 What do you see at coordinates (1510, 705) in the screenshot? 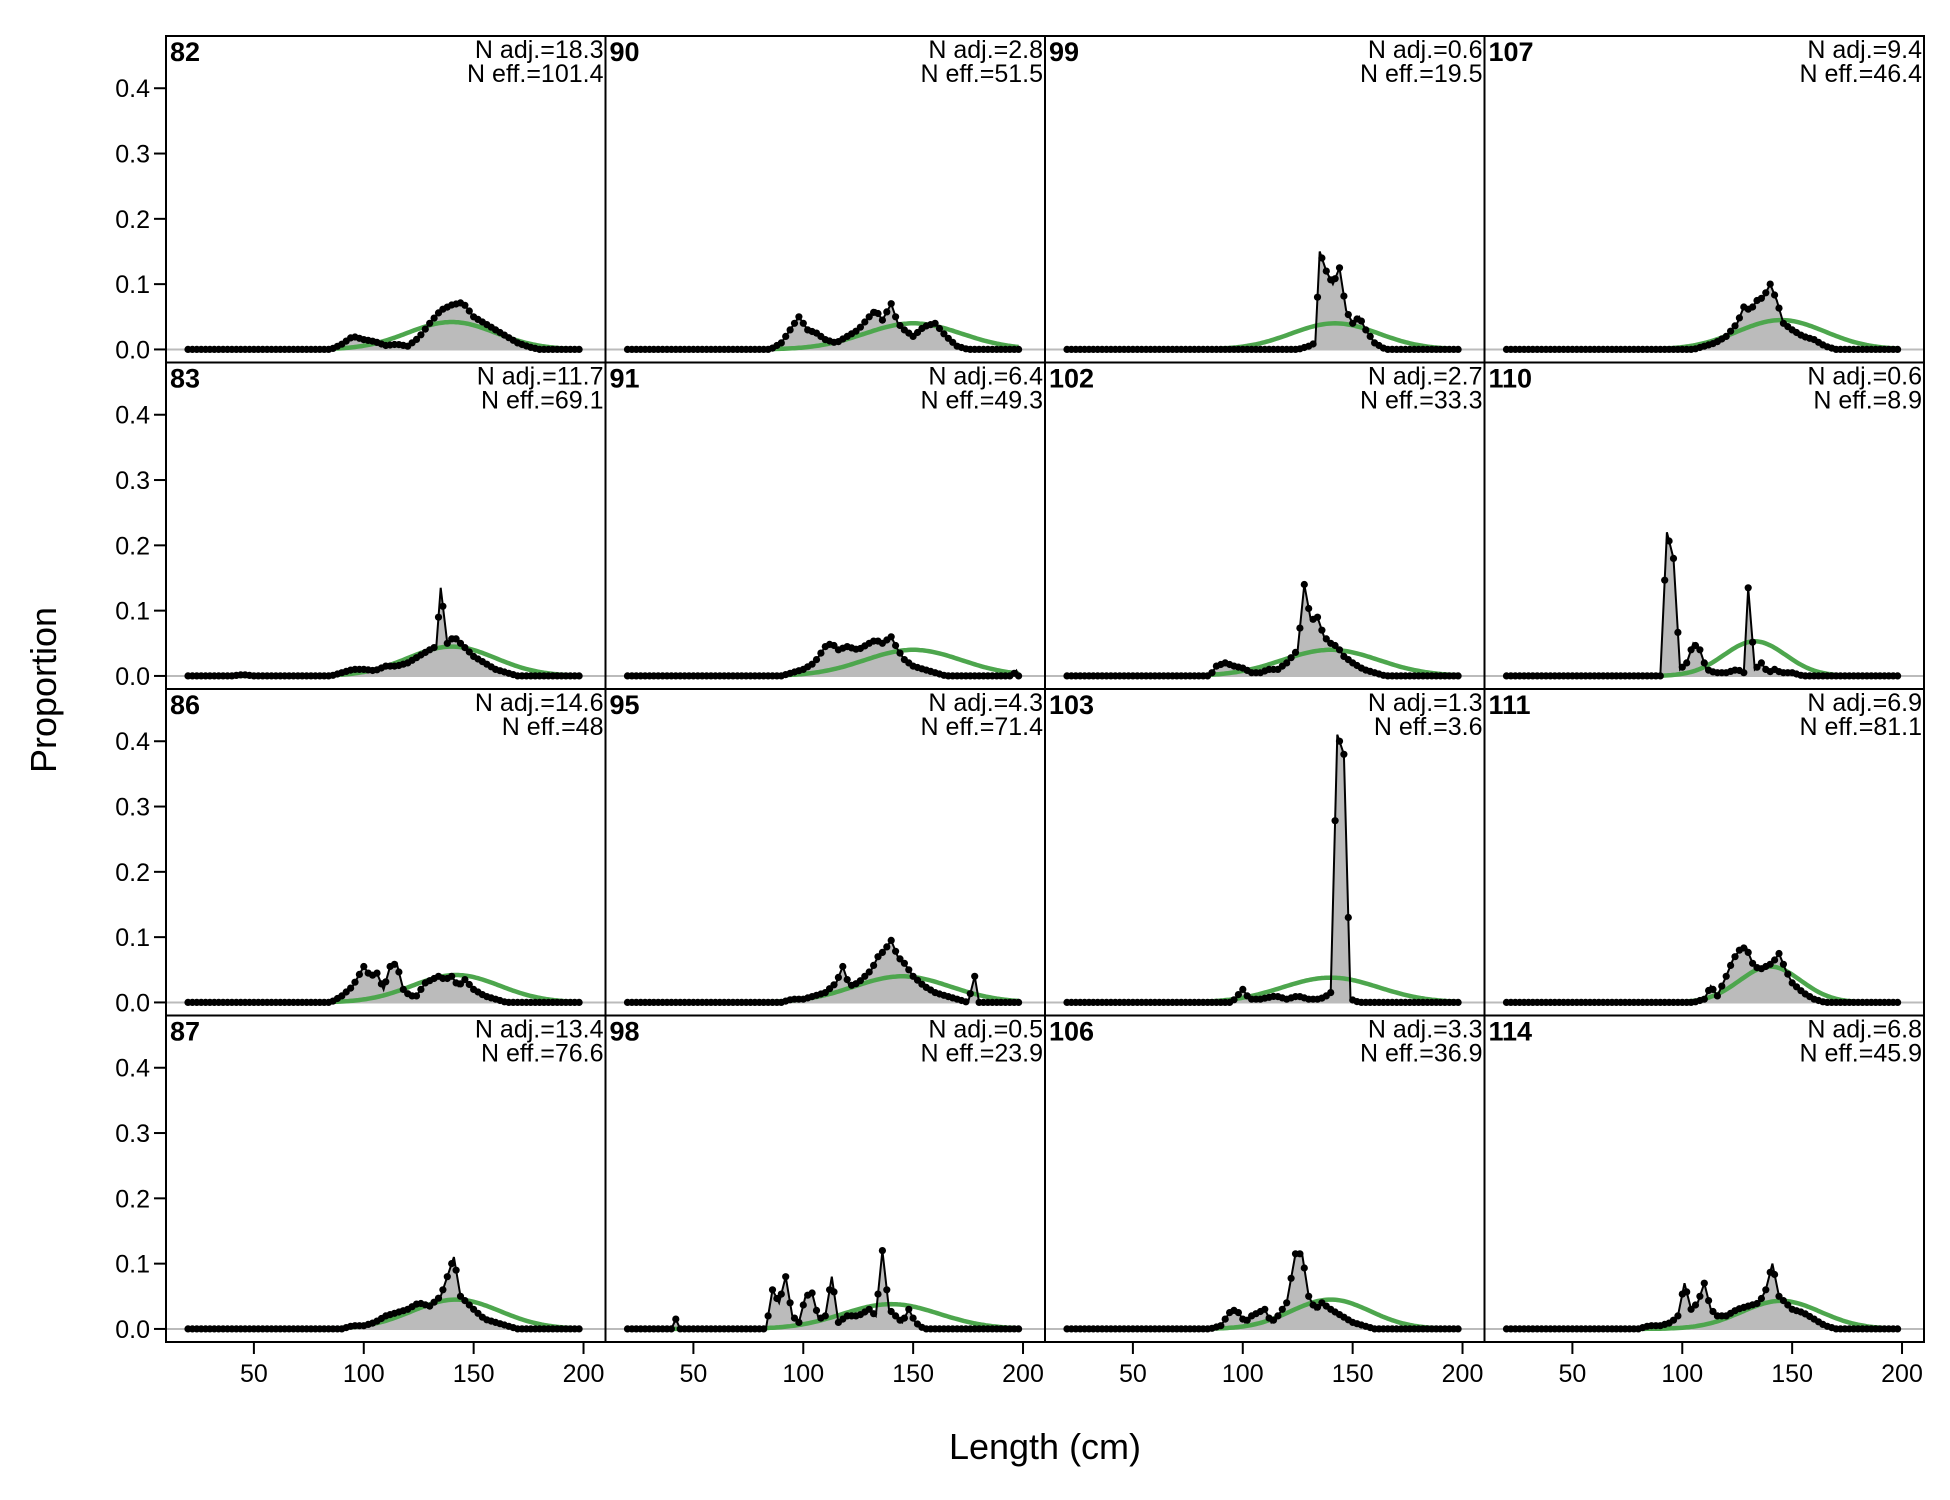
I see `year-label: 111` at bounding box center [1510, 705].